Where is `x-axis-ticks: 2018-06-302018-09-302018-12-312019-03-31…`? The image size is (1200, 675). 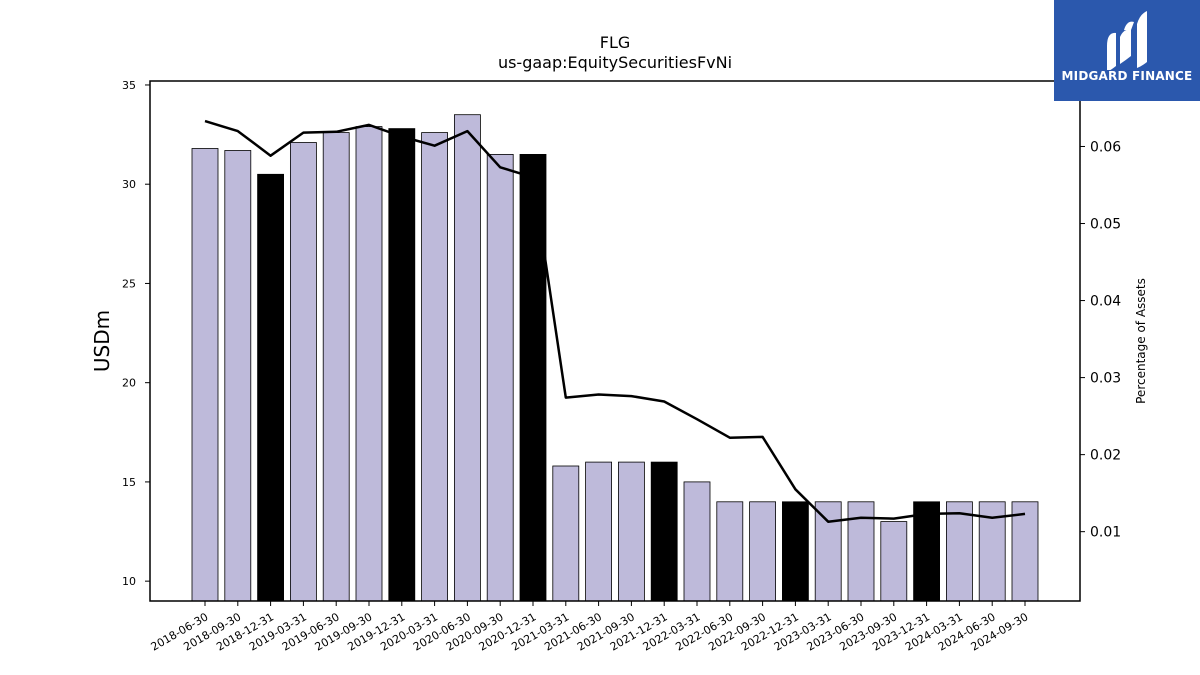
x-axis-ticks: 2018-06-302018-09-302018-12-312019-03-31… is located at coordinates (590, 627).